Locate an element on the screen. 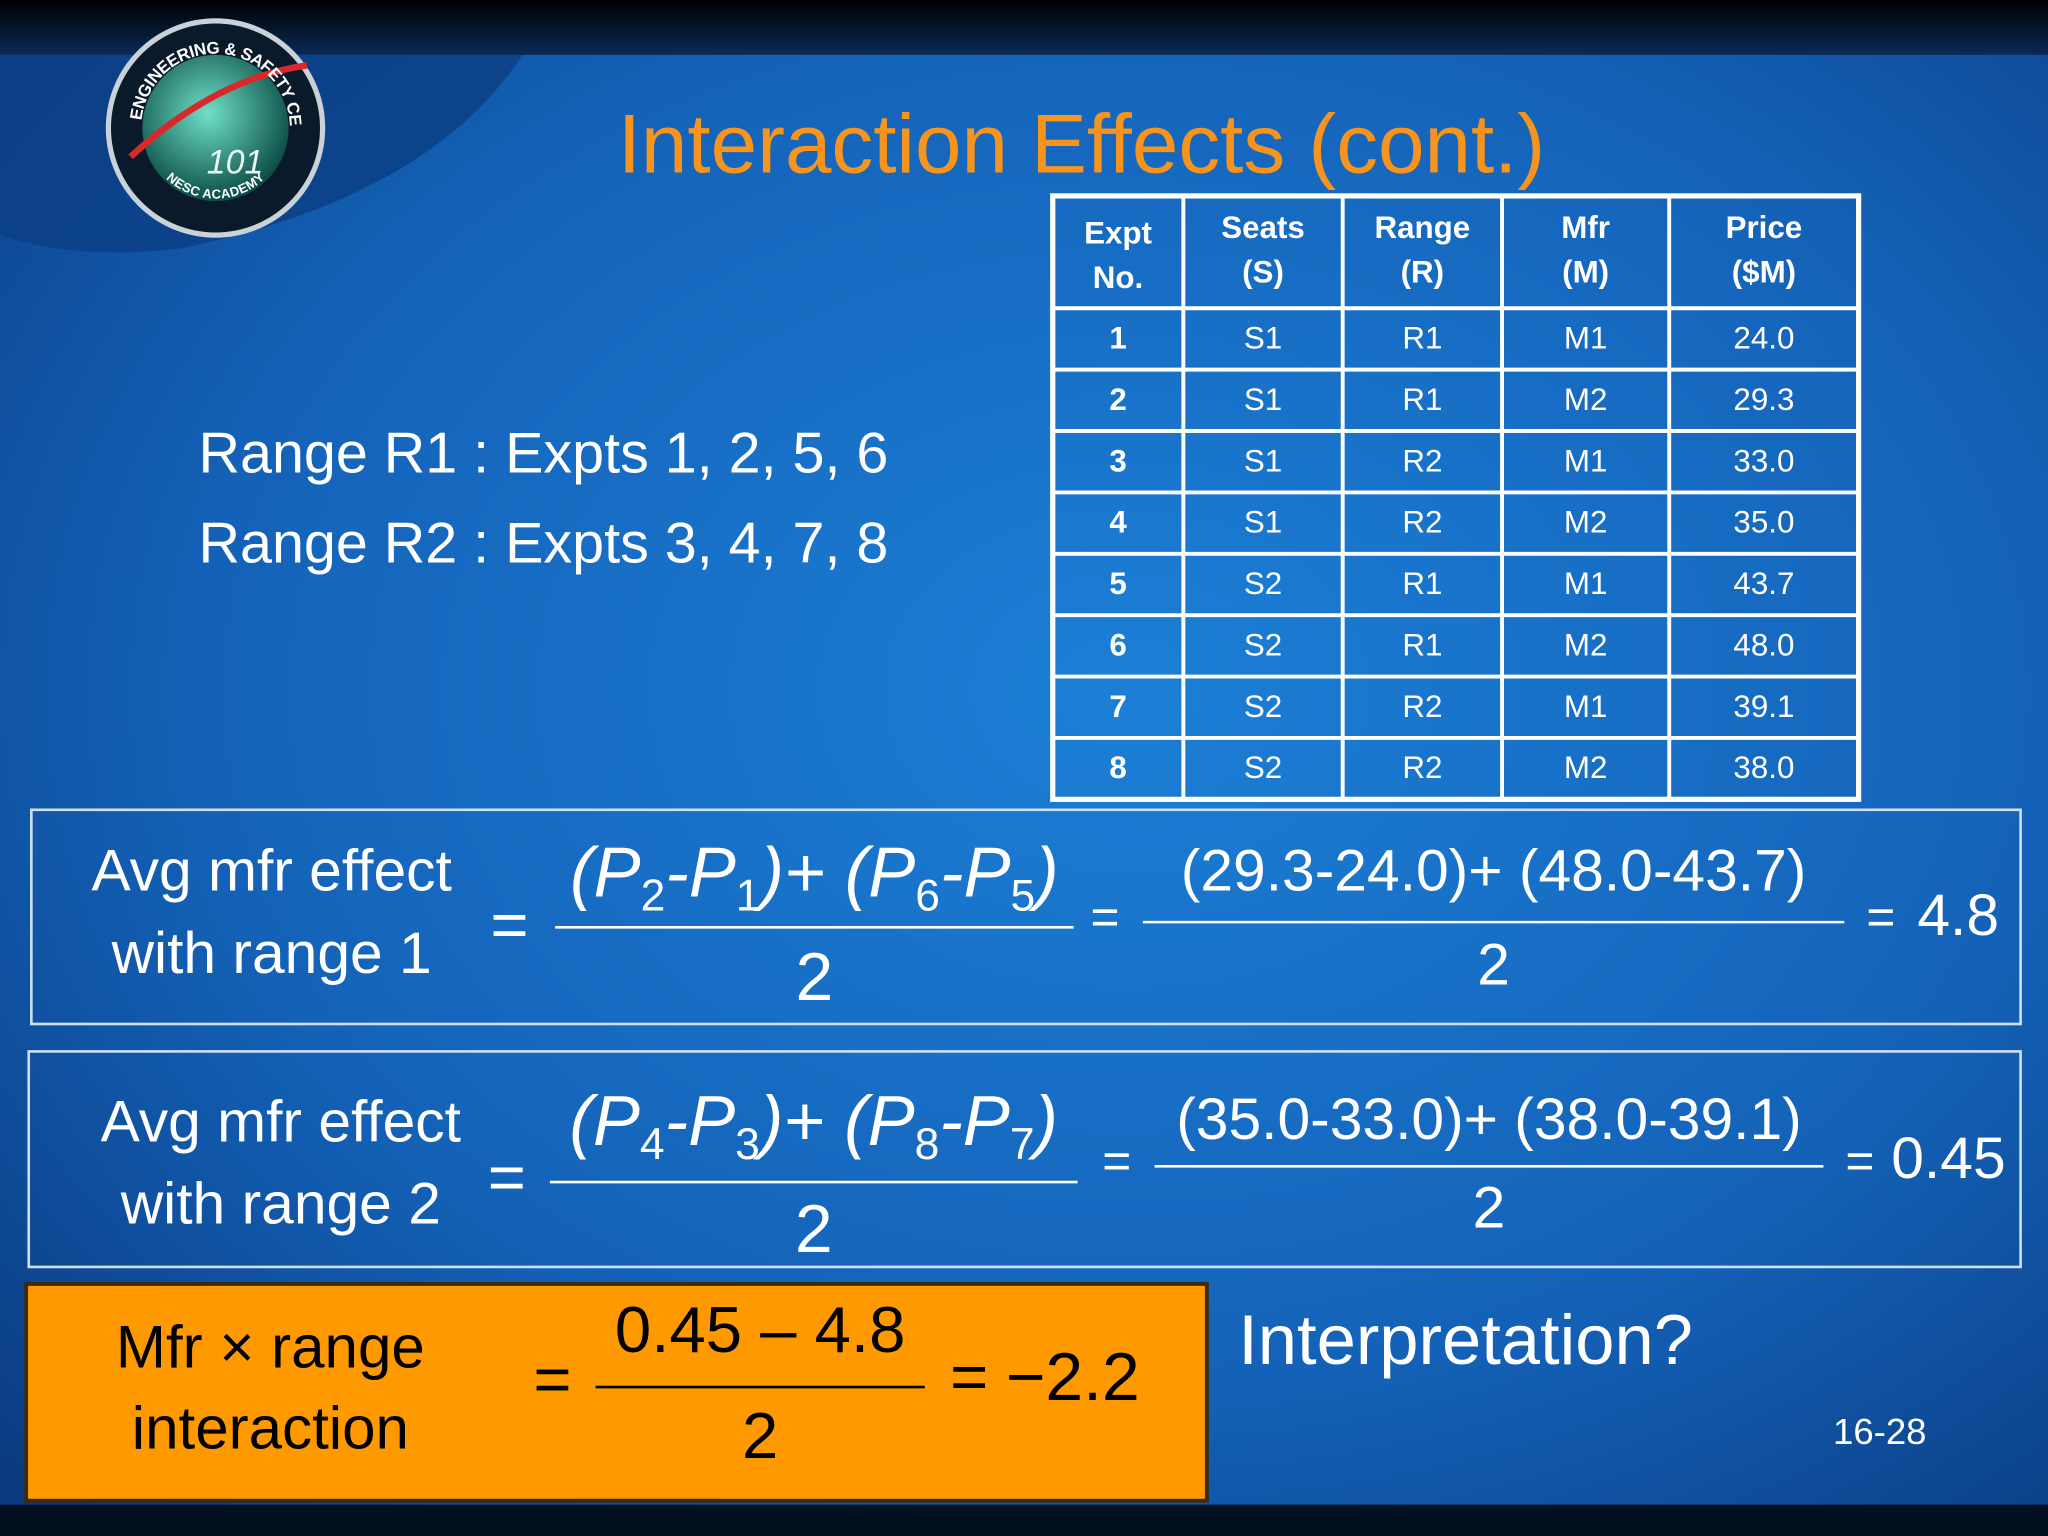 Image resolution: width=2048 pixels, height=1536 pixels. table-header: Seats is located at coordinates (1263, 227).